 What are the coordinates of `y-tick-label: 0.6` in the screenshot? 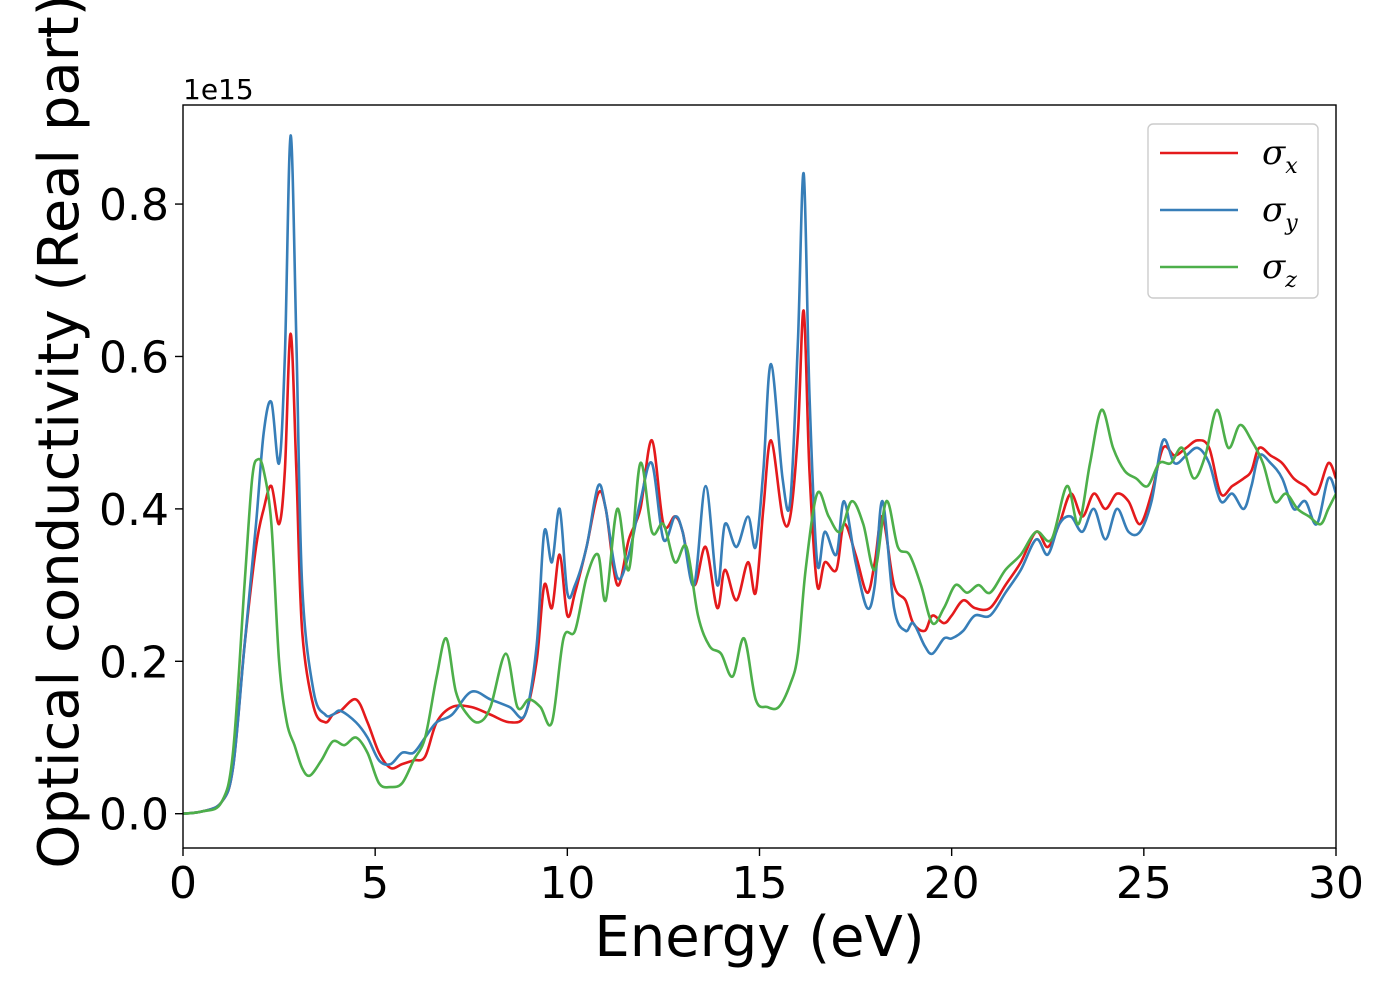 It's located at (134, 357).